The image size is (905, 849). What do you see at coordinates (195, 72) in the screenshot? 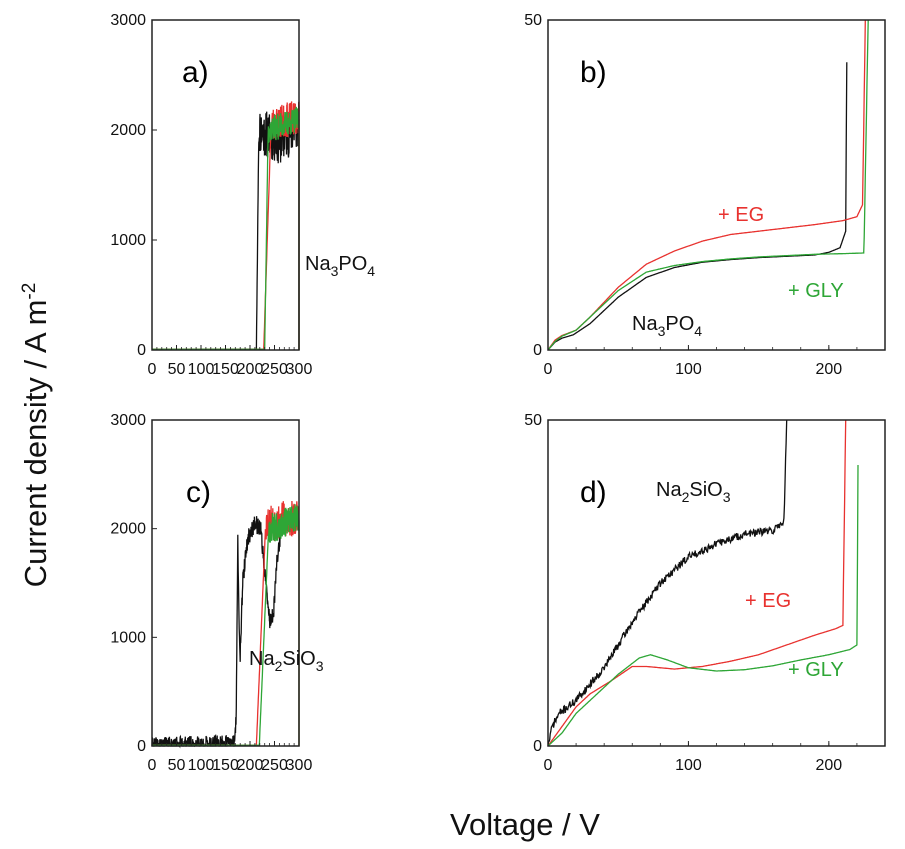
I see `panel-label: a)` at bounding box center [195, 72].